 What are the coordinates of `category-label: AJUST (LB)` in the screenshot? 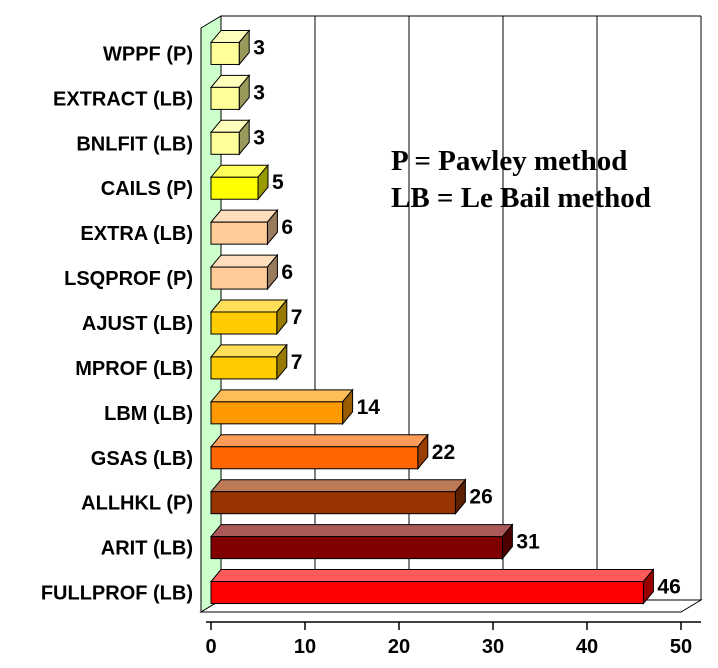 It's located at (137, 324).